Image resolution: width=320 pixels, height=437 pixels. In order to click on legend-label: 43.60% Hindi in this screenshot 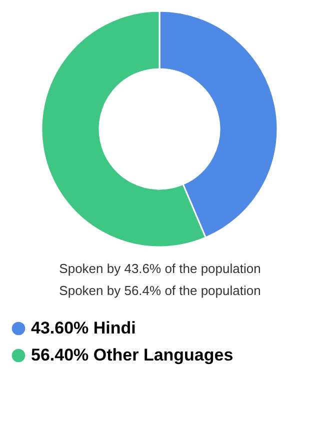, I will do `click(83, 328)`.